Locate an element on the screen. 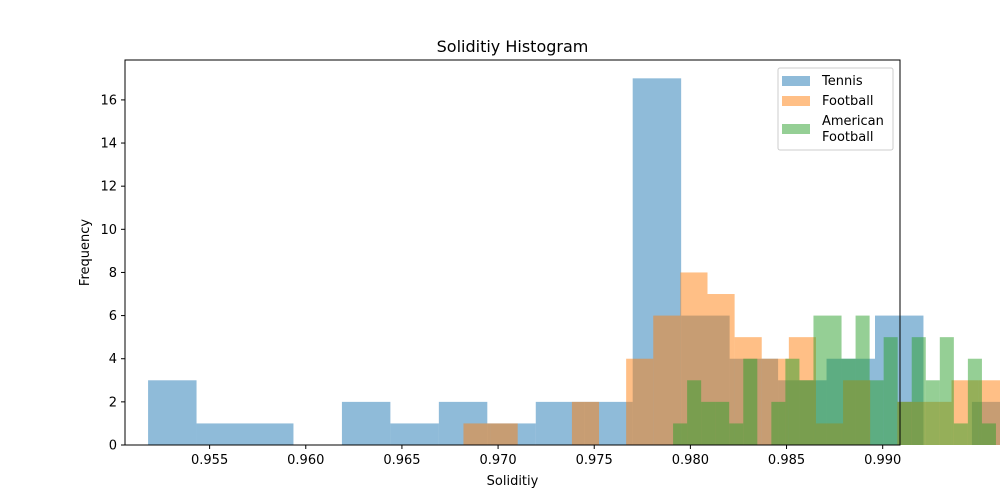 The height and width of the screenshot is (500, 1000). x-tick-label: 0.970 is located at coordinates (497, 460).